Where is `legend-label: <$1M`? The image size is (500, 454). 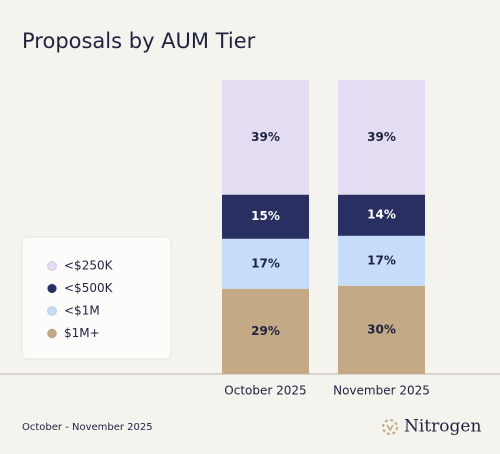 legend-label: <$1M is located at coordinates (82, 311).